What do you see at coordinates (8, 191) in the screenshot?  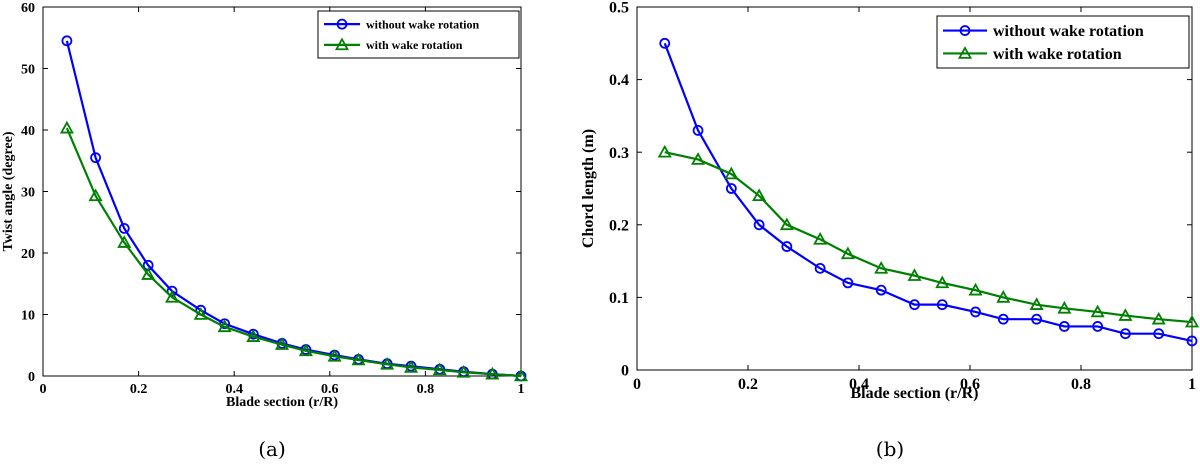 I see `y-axis-label: Twist angle (degree)` at bounding box center [8, 191].